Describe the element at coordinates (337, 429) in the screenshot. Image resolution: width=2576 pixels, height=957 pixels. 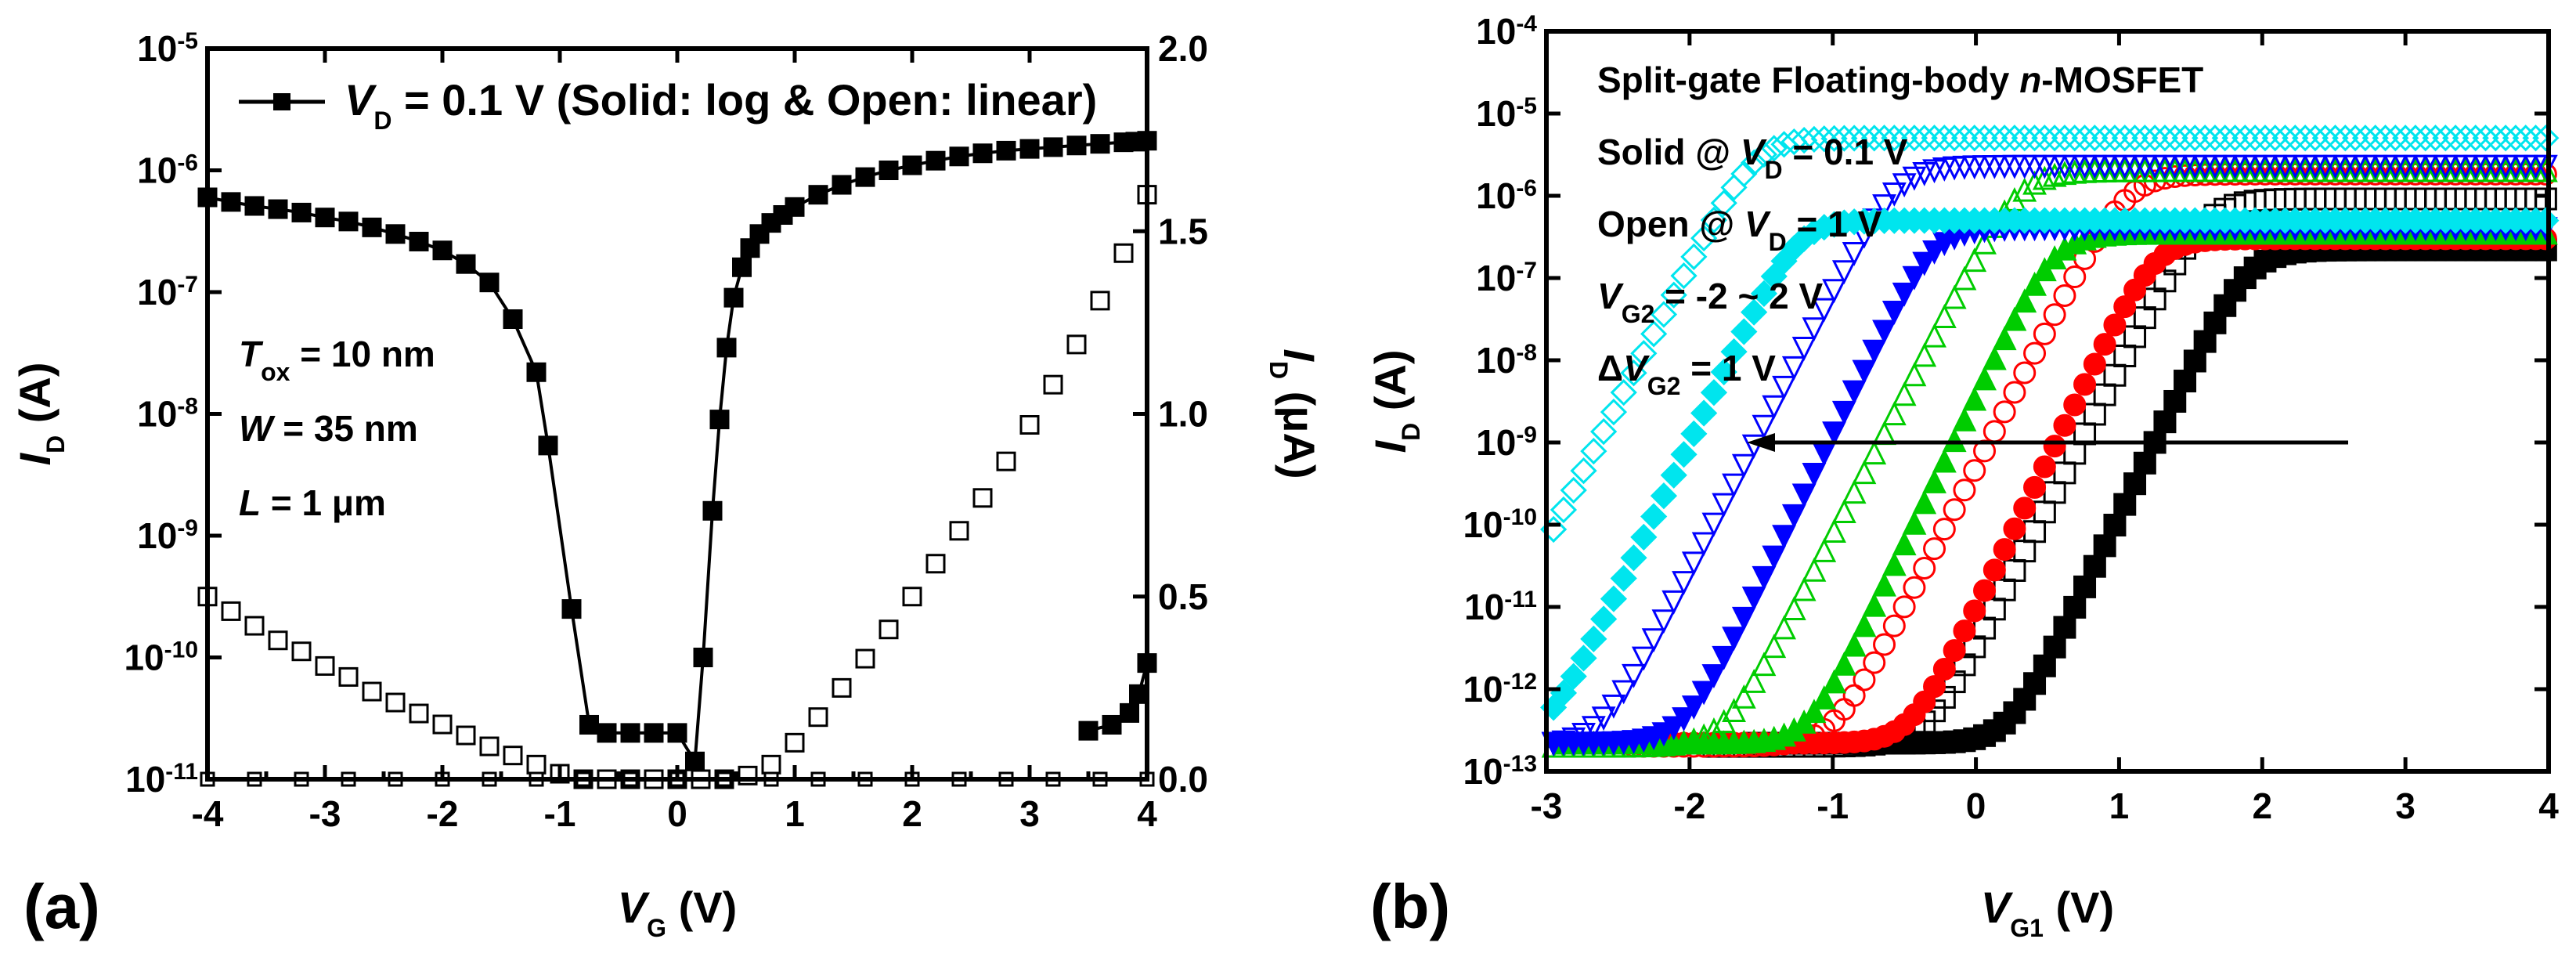
I see `panel-a-annotations: Tox = 10 nm W = 35 nm L = 1 μm` at that location.